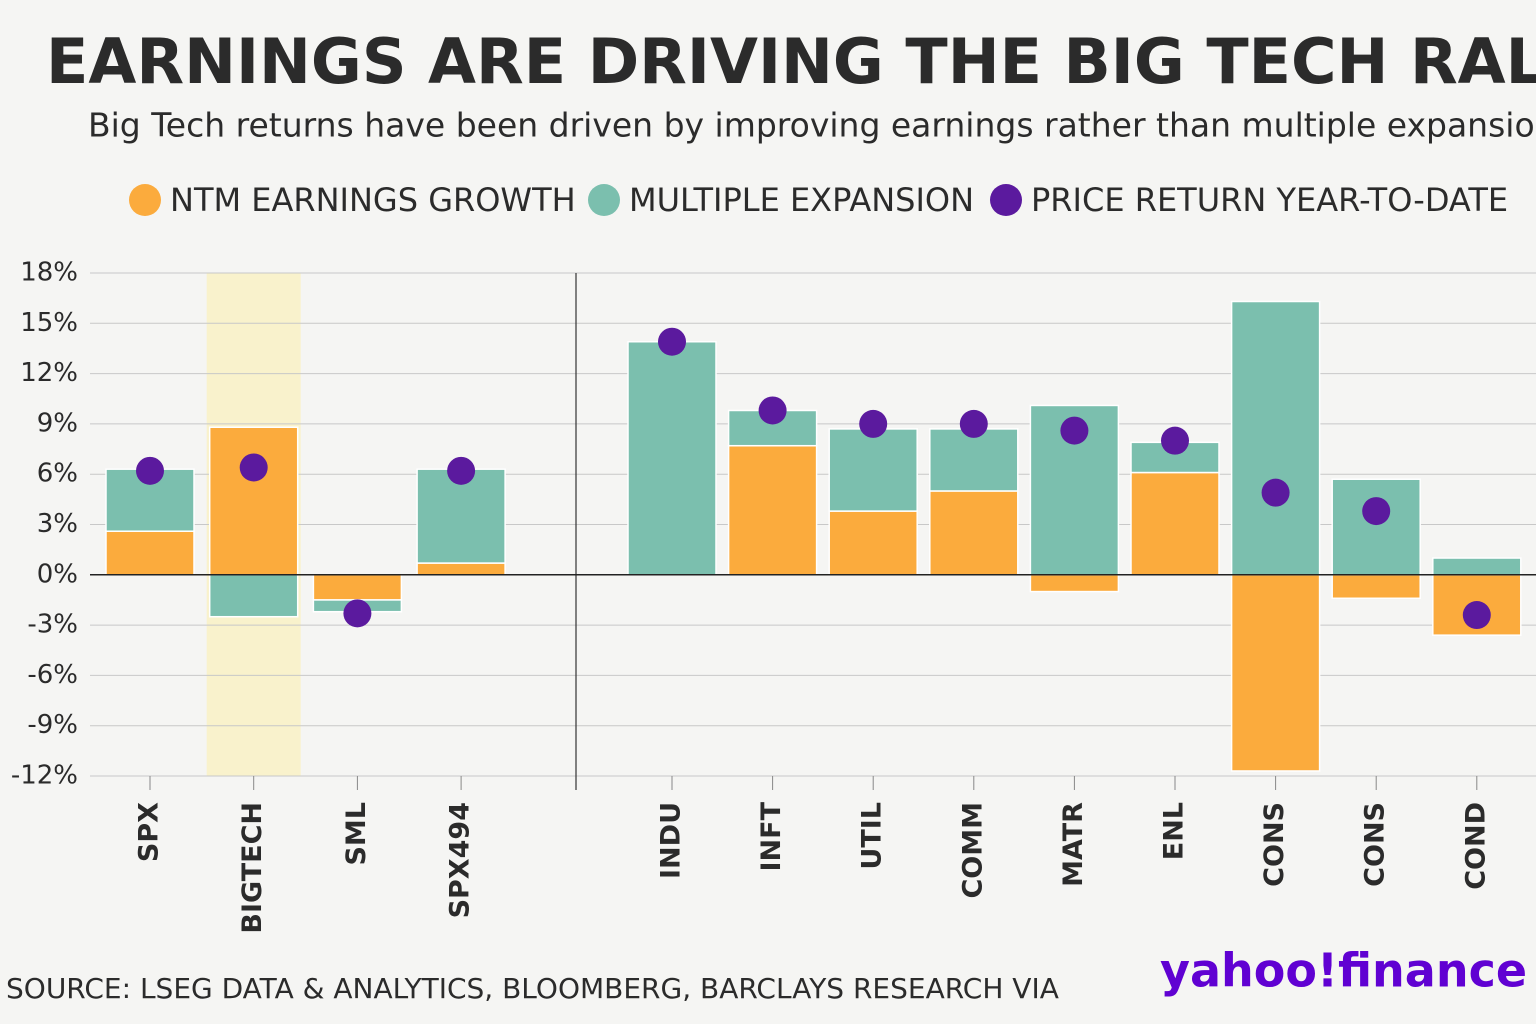 The height and width of the screenshot is (1024, 1536). What do you see at coordinates (801, 200) in the screenshot?
I see `legend-label: MULTIPLE EXPANSION` at bounding box center [801, 200].